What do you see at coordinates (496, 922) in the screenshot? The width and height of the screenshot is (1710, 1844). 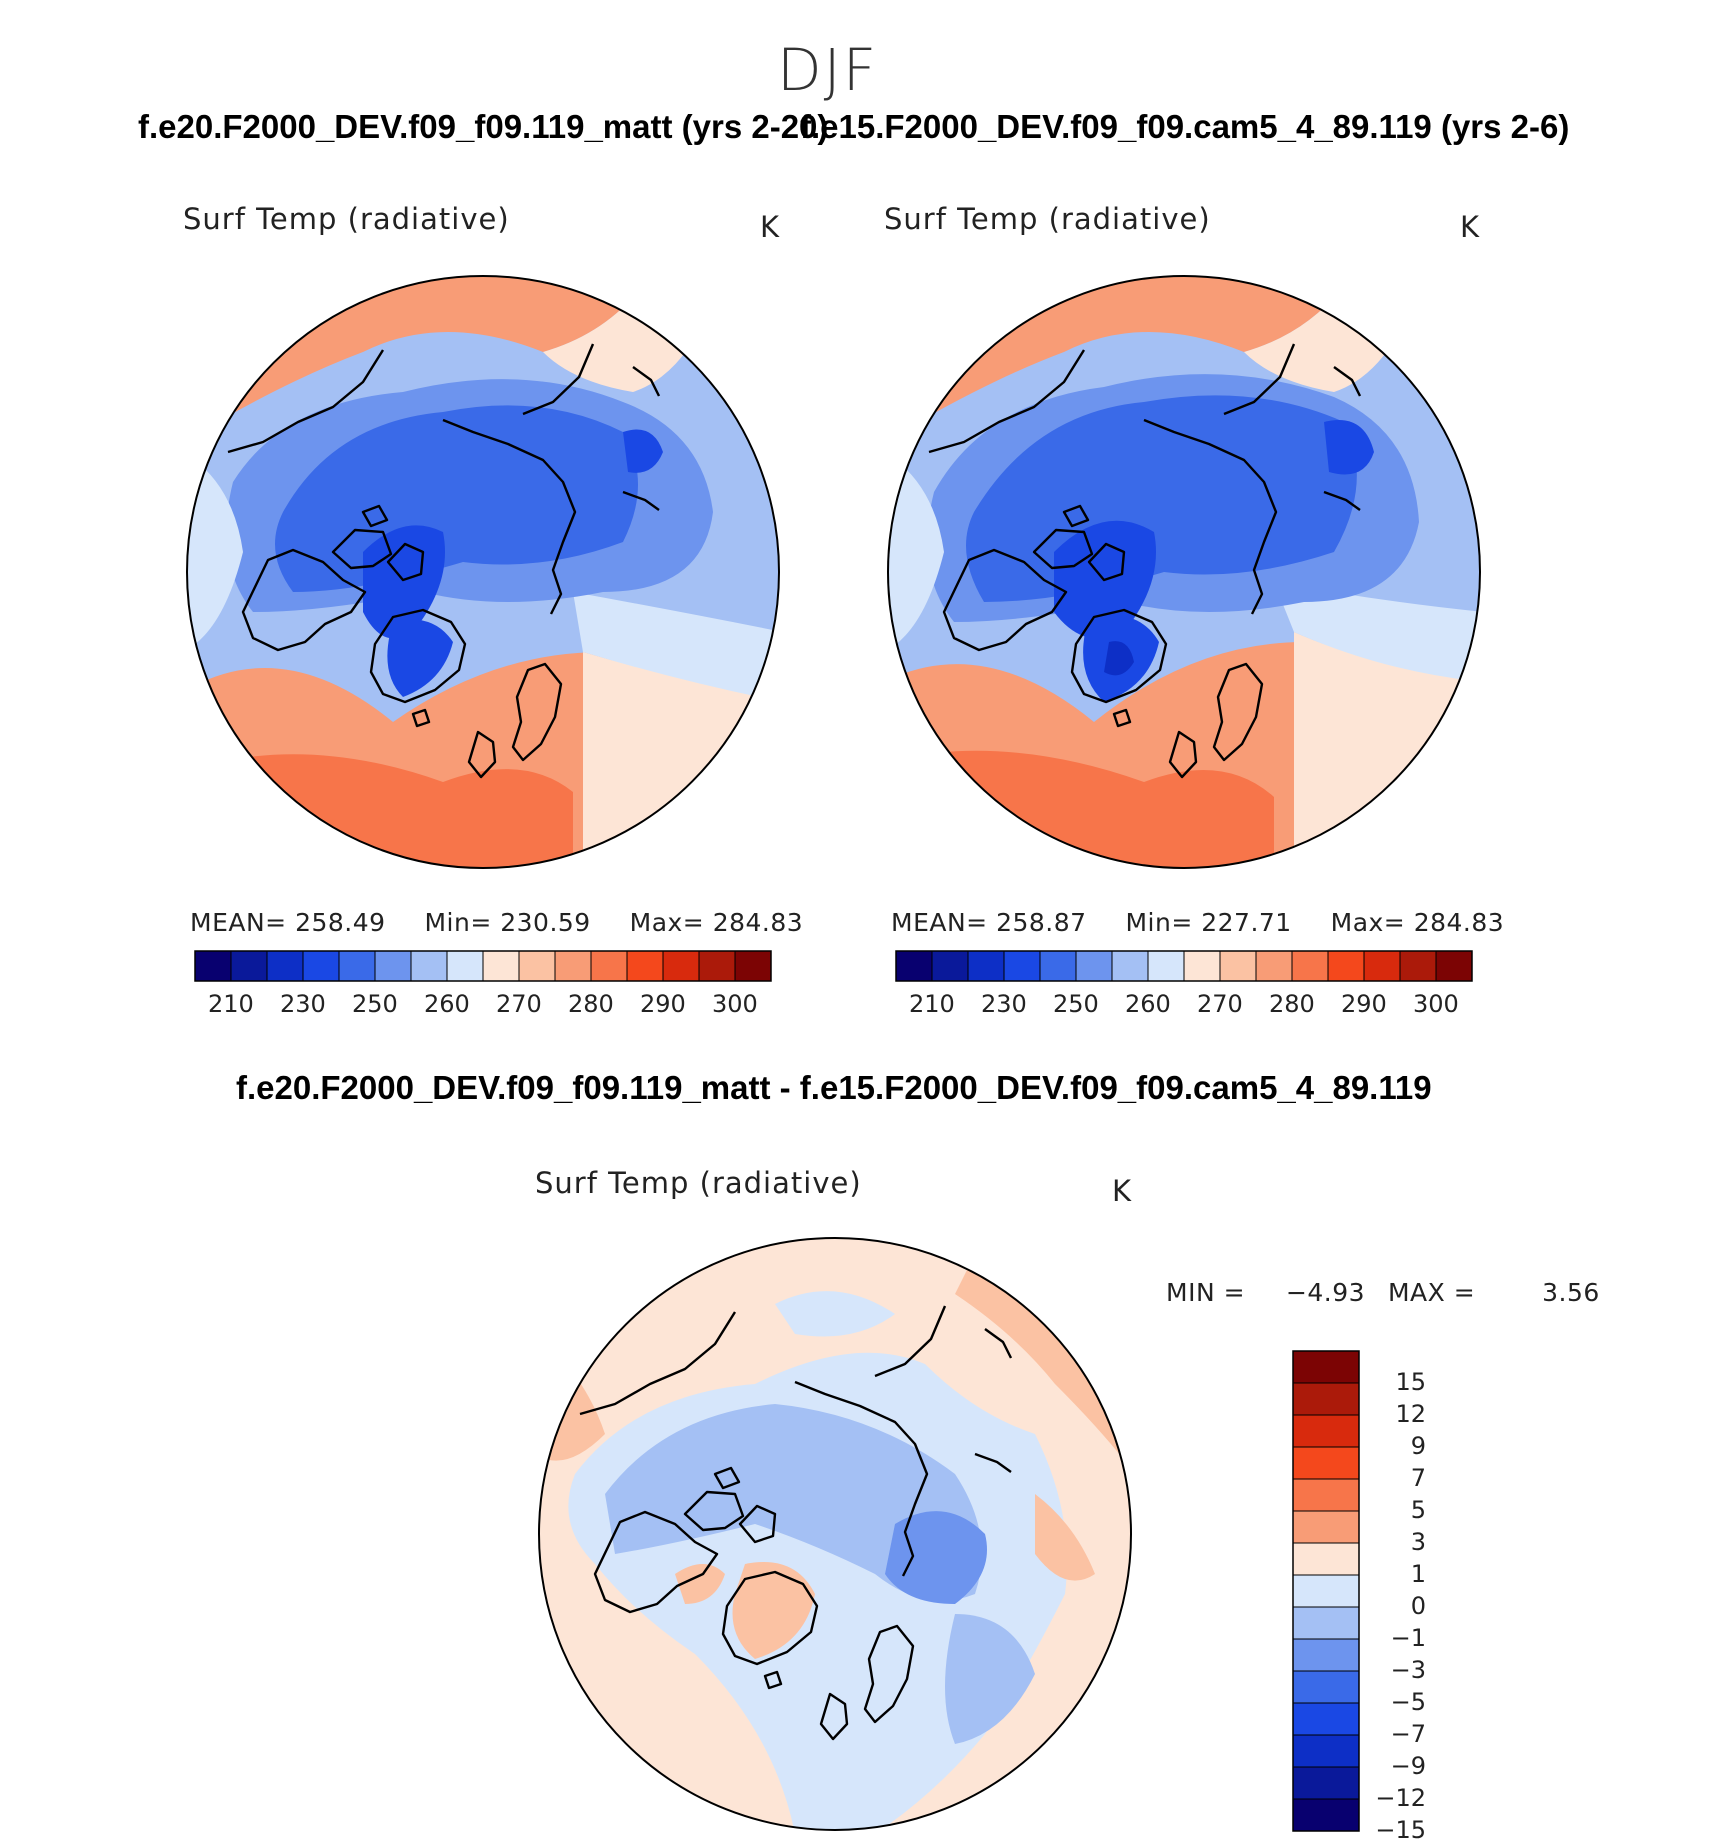 I see `panel-1-stats: MEAN= 258.49 Min= 230.59 Max= 284.83` at bounding box center [496, 922].